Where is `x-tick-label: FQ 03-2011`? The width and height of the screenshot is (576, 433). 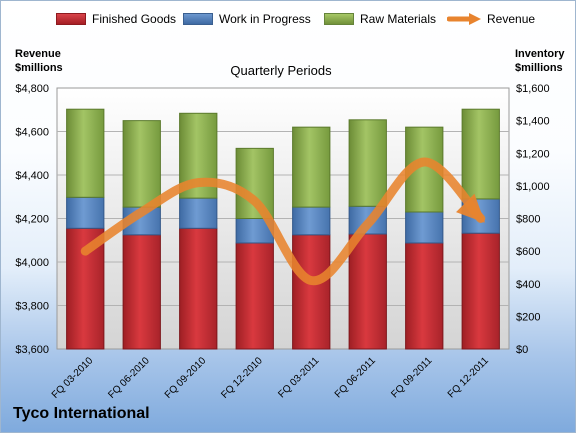 x-tick-label: FQ 03-2011 is located at coordinates (298, 377).